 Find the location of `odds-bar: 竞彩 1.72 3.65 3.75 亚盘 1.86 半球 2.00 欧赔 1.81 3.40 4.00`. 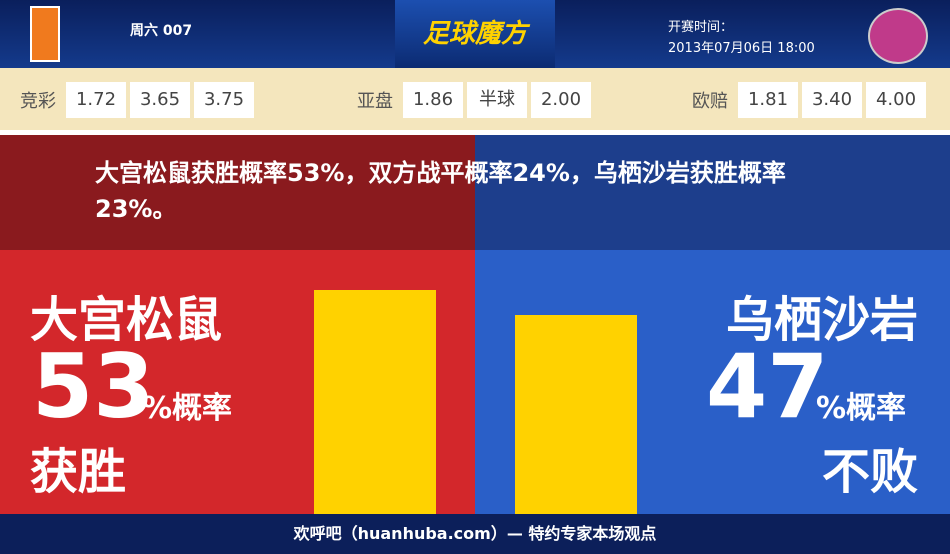

odds-bar: 竞彩 1.72 3.65 3.75 亚盘 1.86 半球 2.00 欧赔 1.81 3.40 4.00 is located at coordinates (475, 99).